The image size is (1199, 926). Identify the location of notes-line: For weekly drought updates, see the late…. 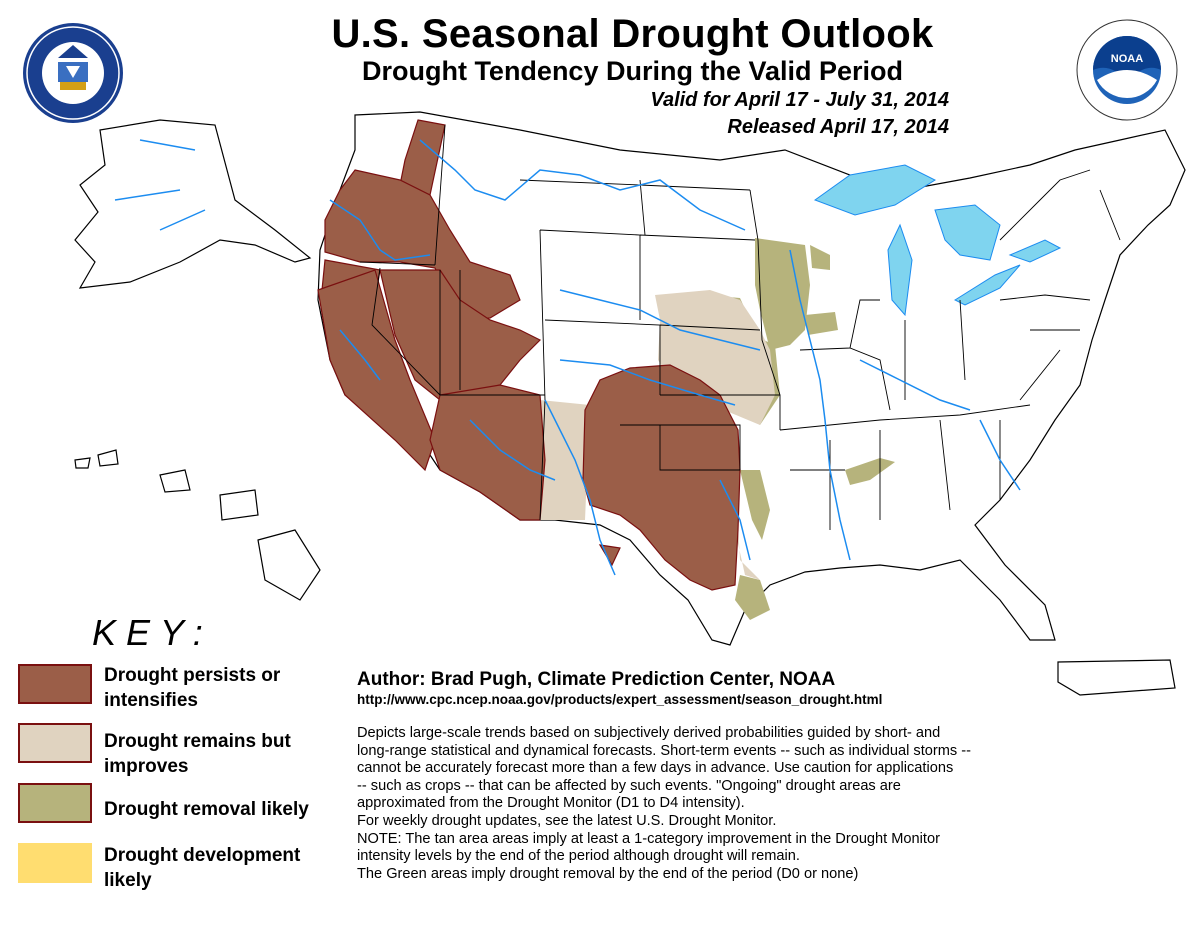
(567, 820).